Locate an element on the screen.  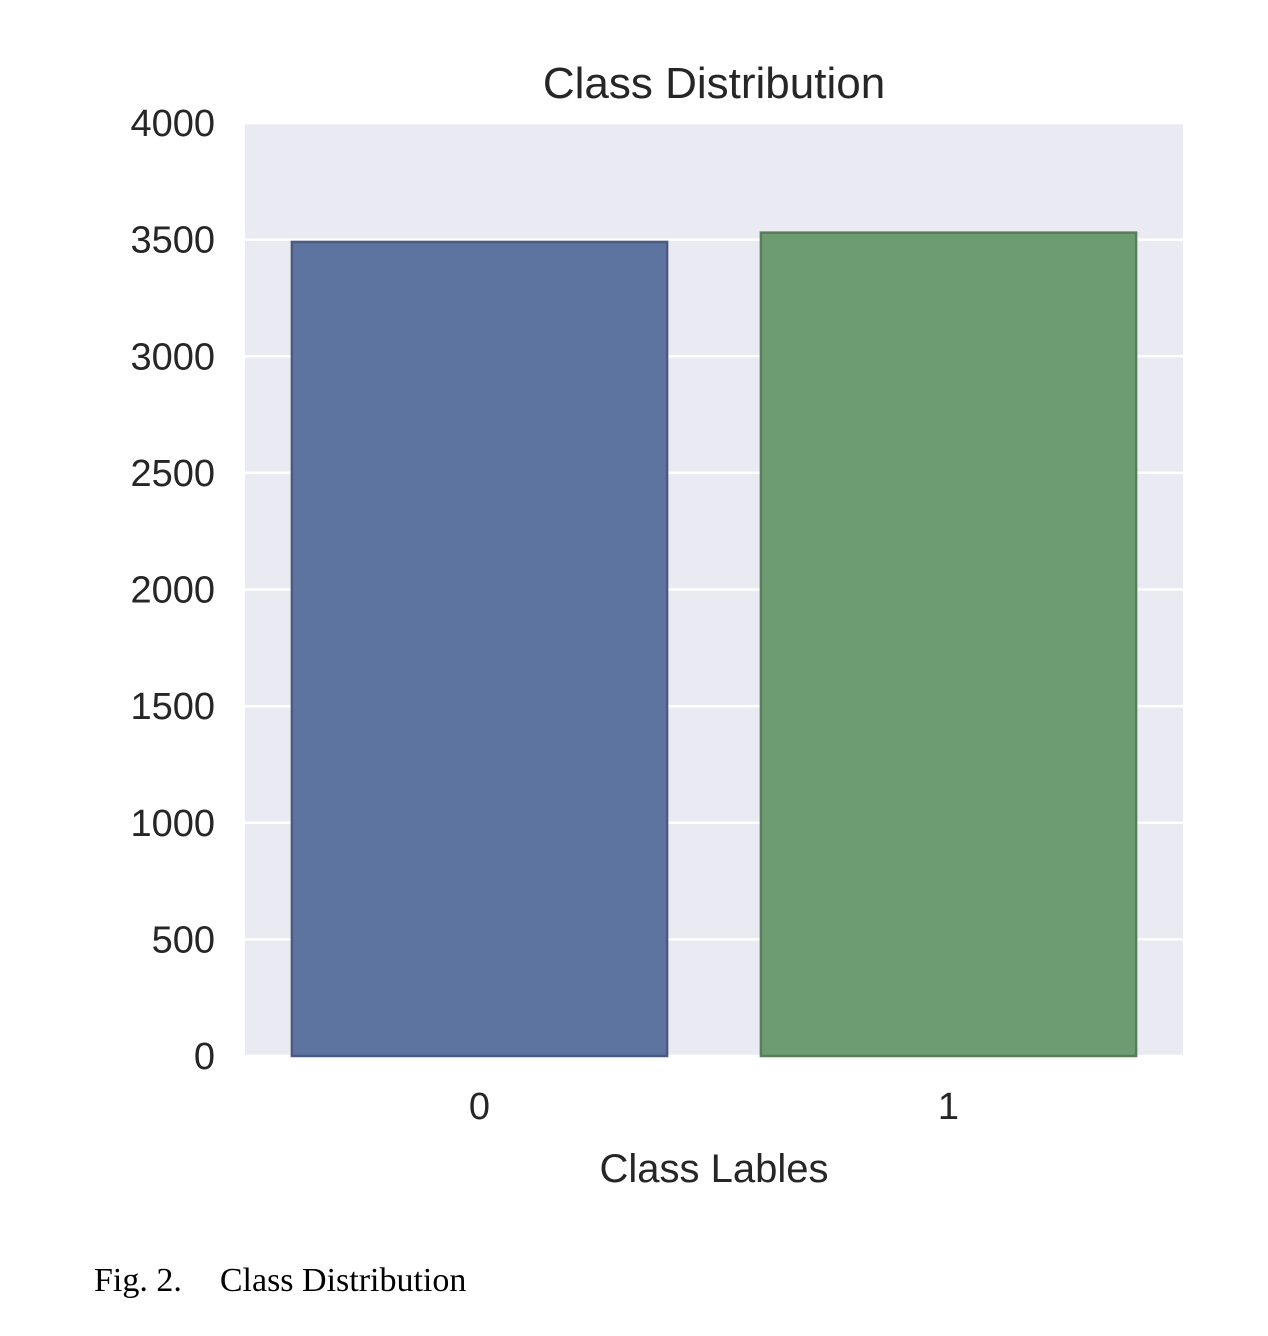
chart-title: Class Distribution is located at coordinates (714, 83).